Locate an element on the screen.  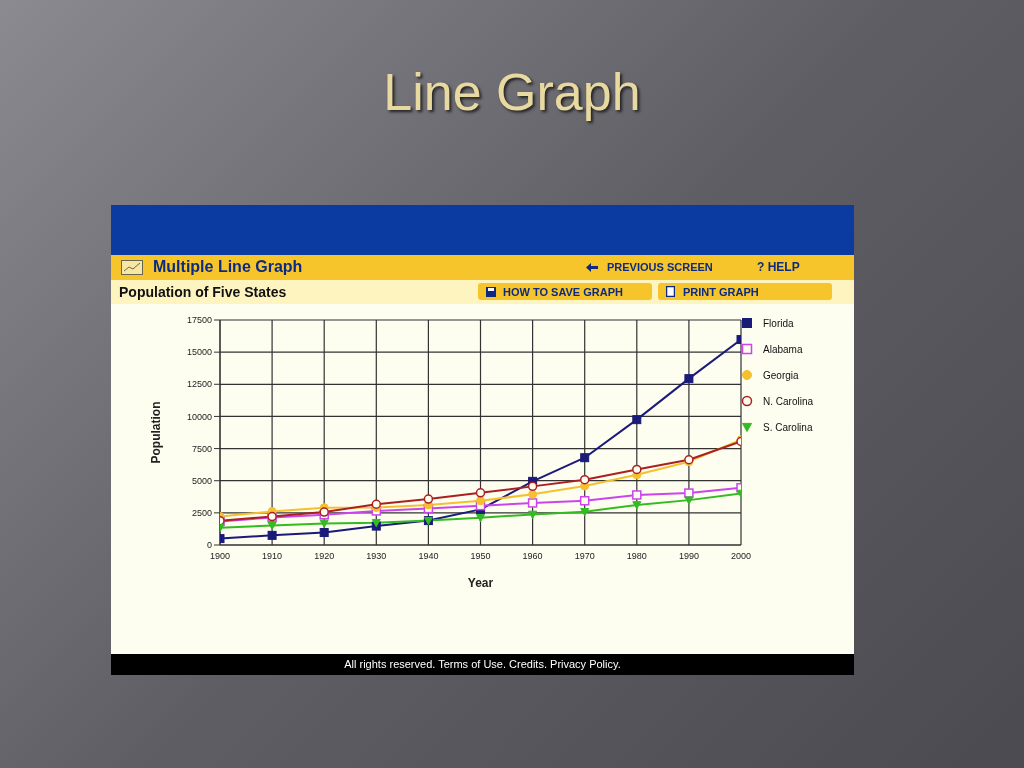
x-axis-title: Year is located at coordinates (480, 583).